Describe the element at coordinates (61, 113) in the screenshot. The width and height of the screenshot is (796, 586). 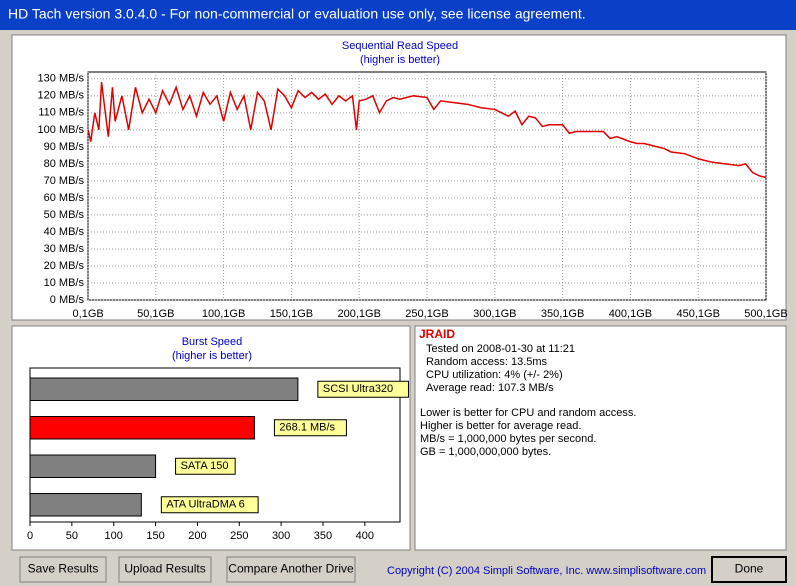
I see `y-tick-label: 110 MB/s` at that location.